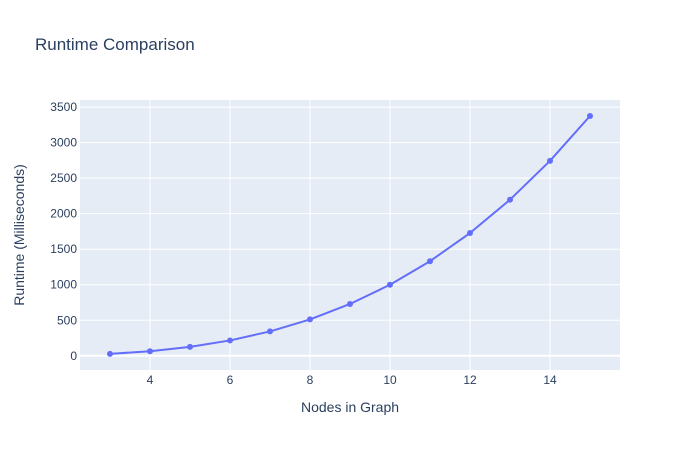 This screenshot has height=450, width=700. I want to click on chart-title: Runtime Comparison, so click(115, 44).